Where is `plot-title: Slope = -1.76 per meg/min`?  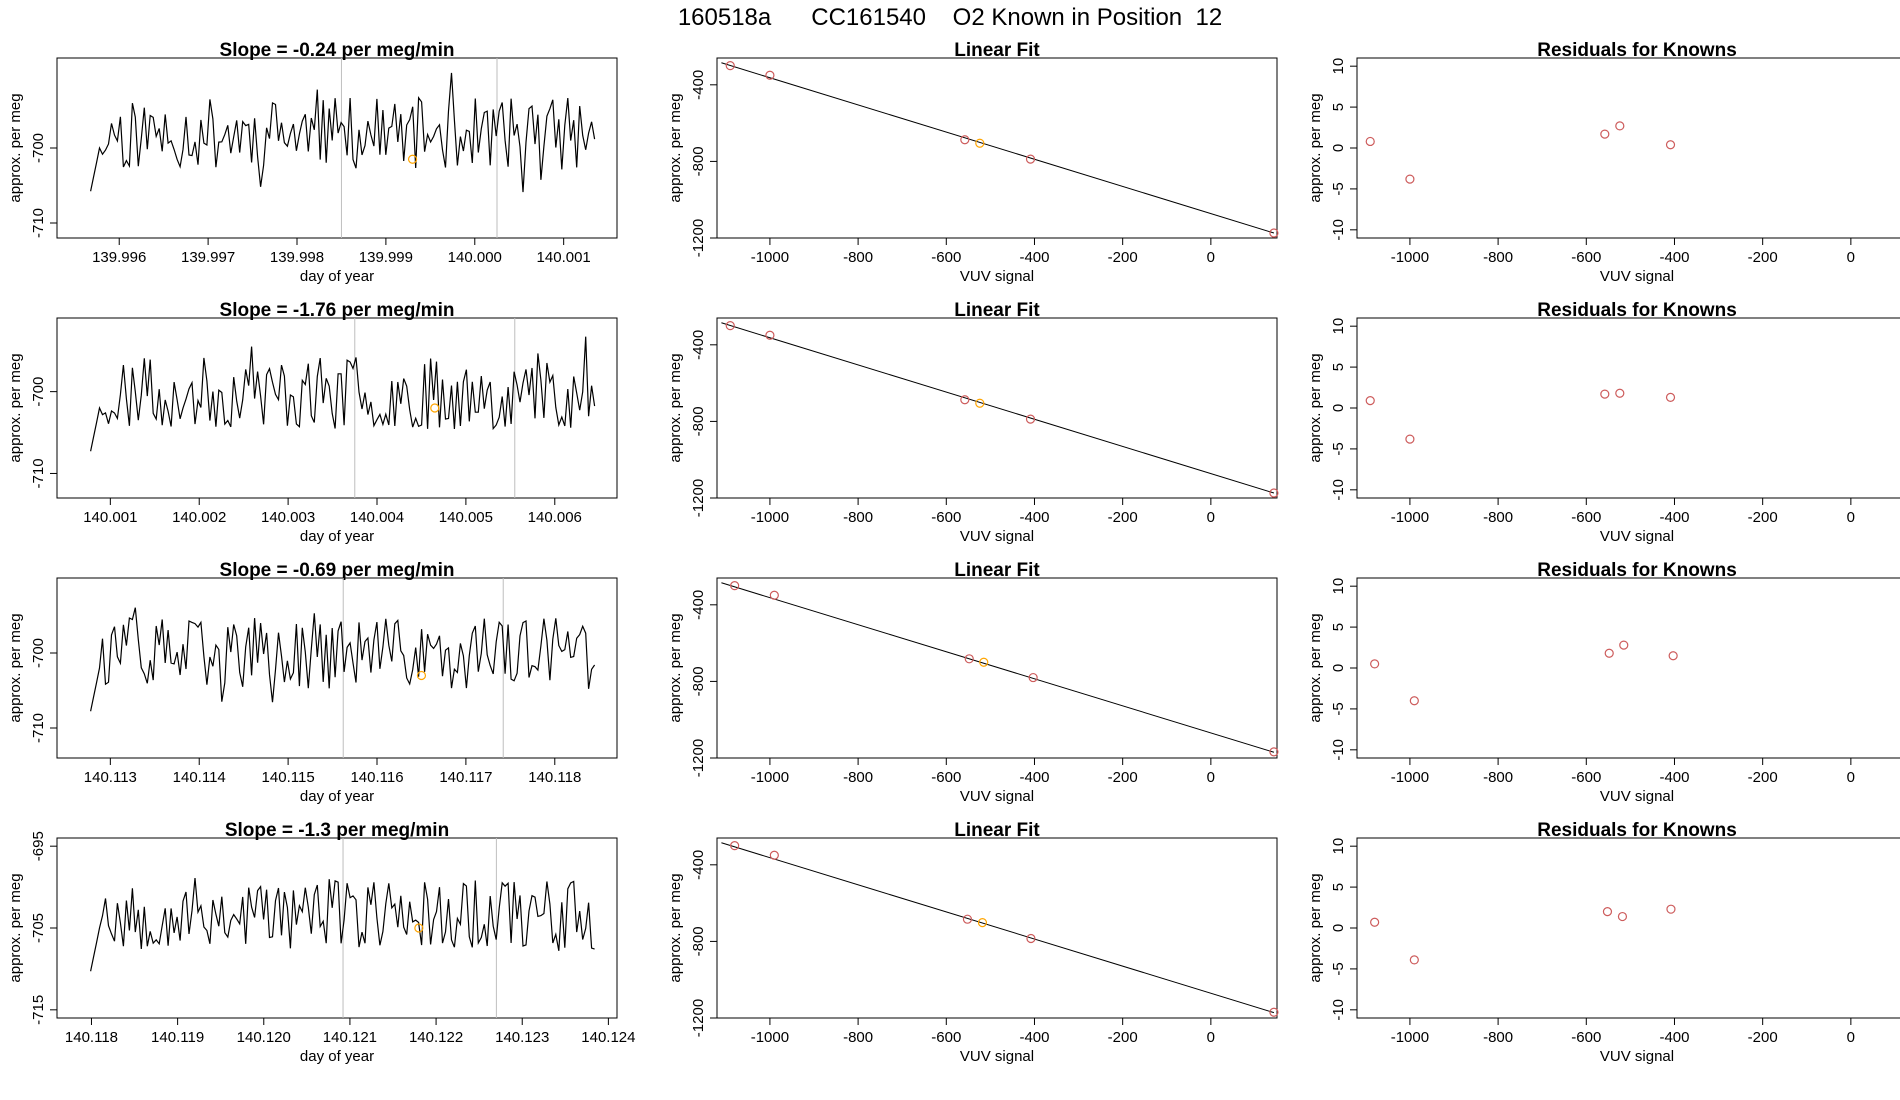
plot-title: Slope = -1.76 per meg/min is located at coordinates (337, 310).